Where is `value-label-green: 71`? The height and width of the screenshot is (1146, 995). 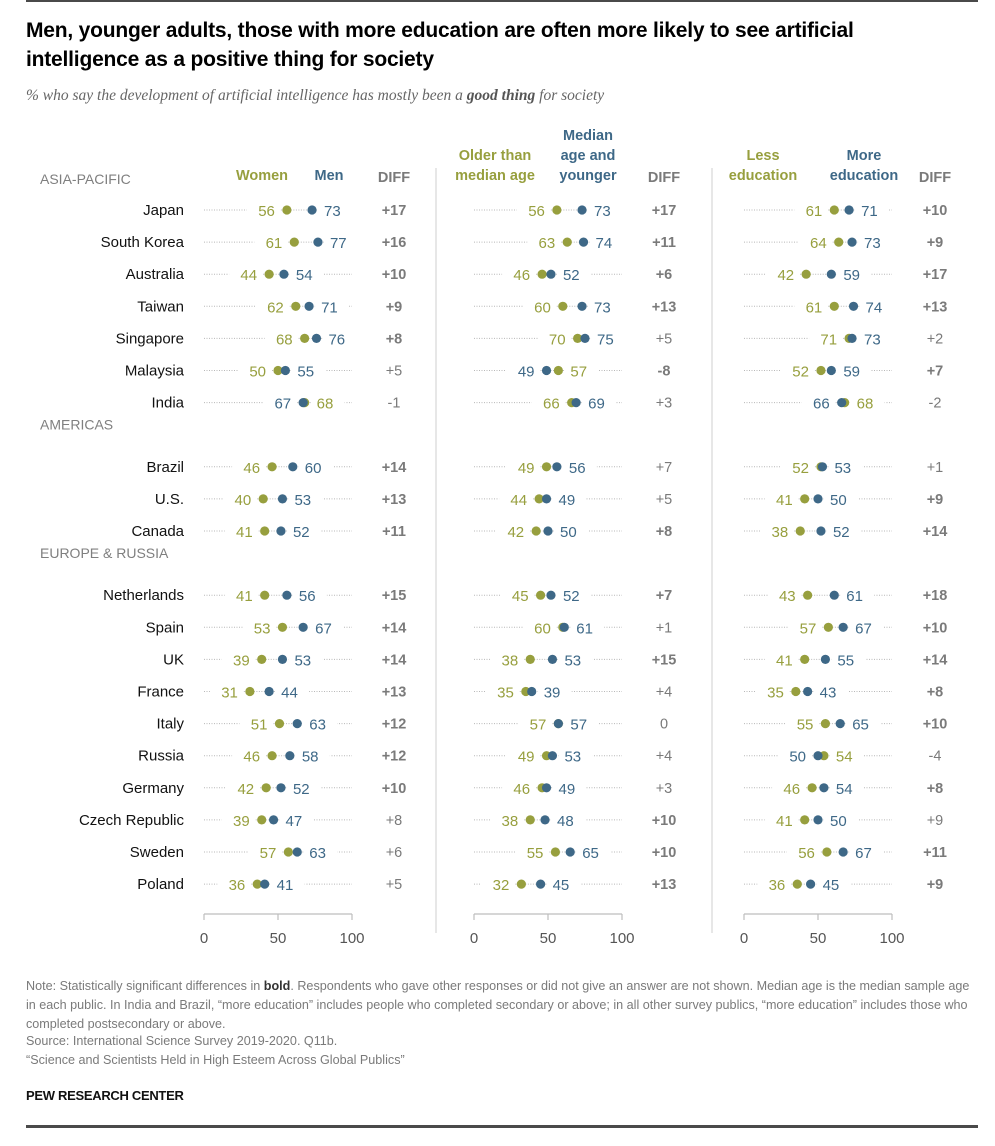
value-label-green: 71 is located at coordinates (828, 339).